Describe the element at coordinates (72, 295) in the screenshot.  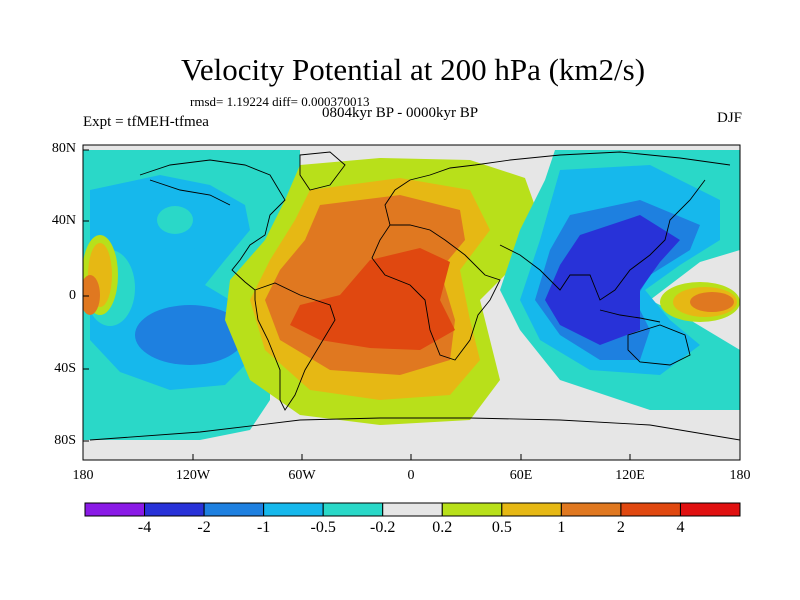
I see `lat-label-eq: 0` at that location.